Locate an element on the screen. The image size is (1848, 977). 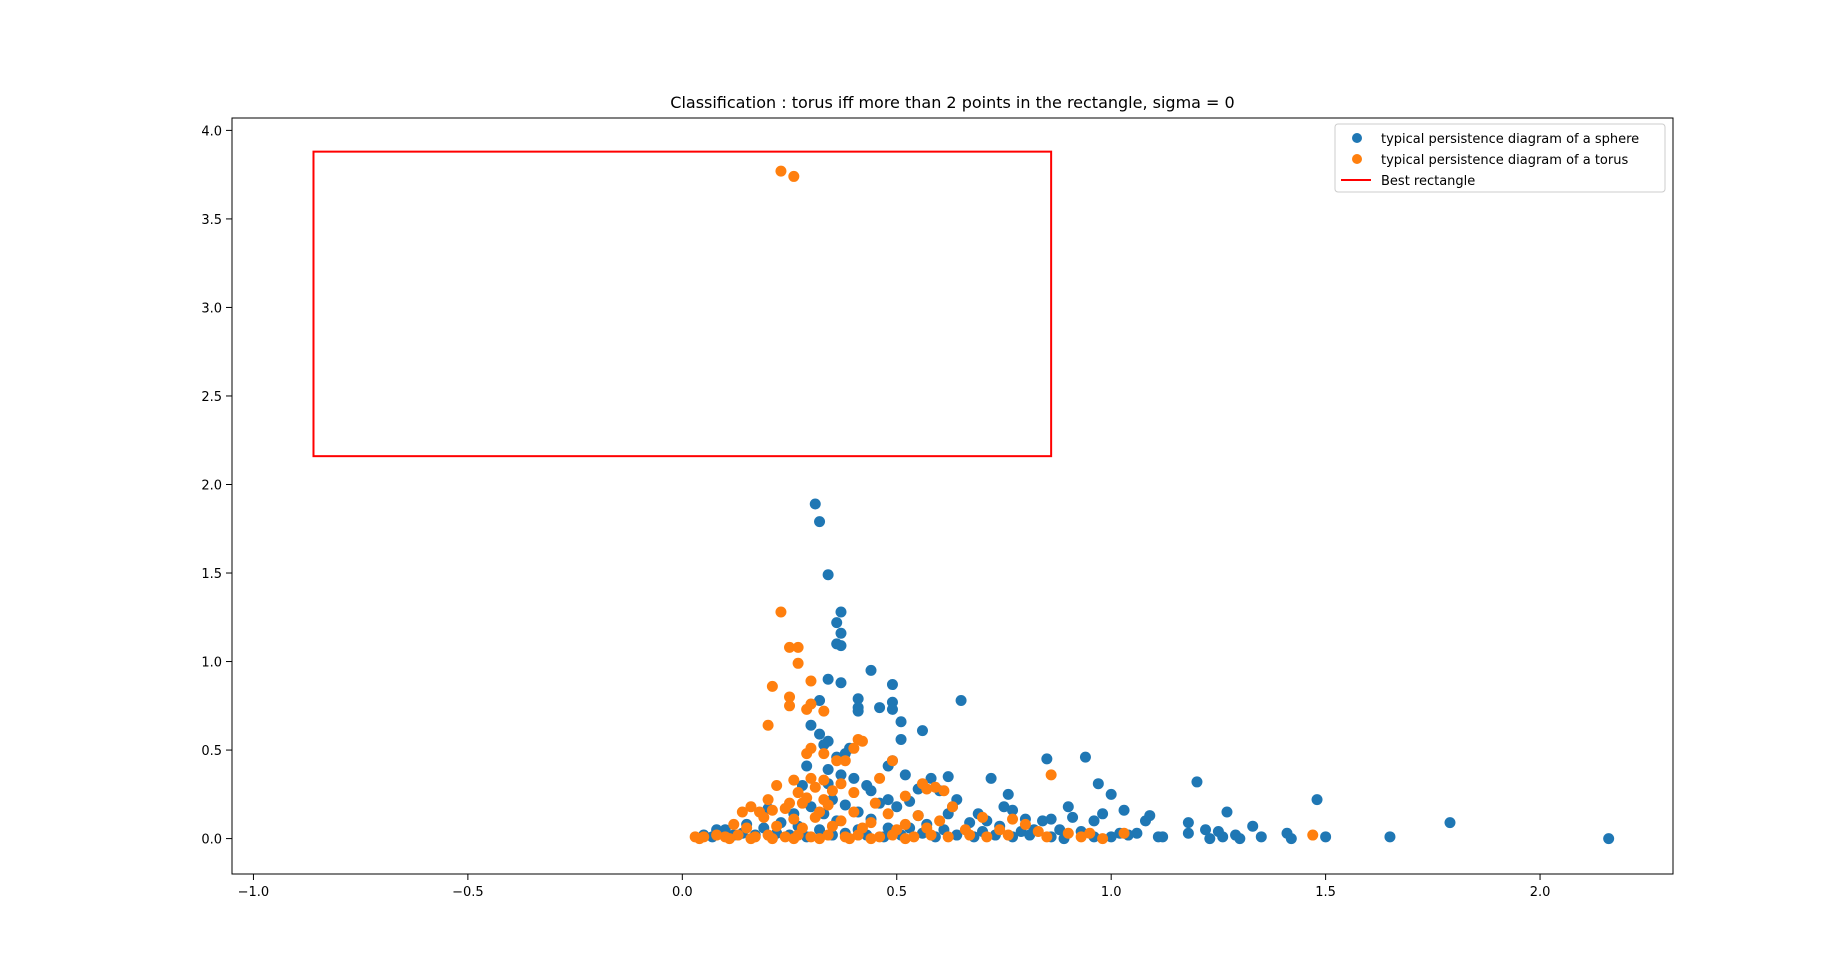
y-tick-label: 0.0 is located at coordinates (211, 840).